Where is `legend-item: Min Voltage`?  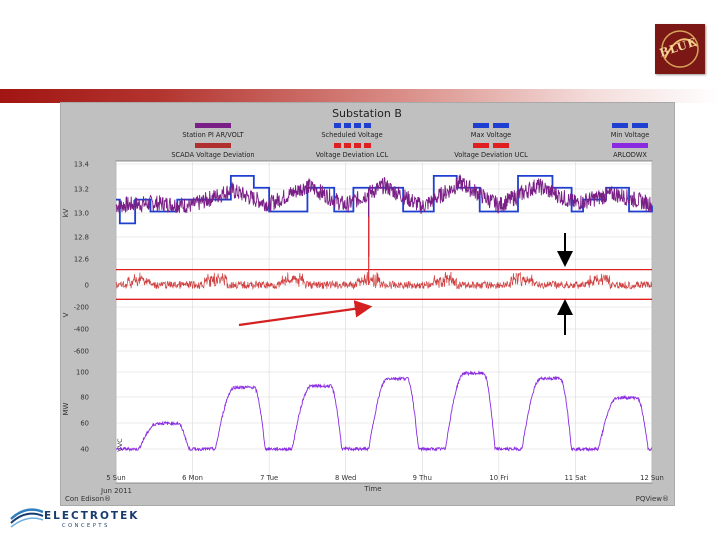
legend-item: Min Voltage is located at coordinates (630, 131).